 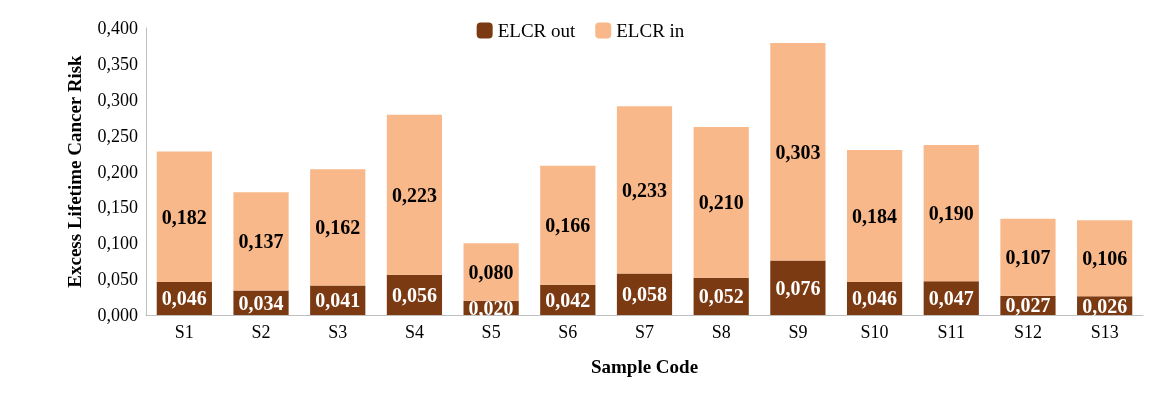 What do you see at coordinates (117, 99) in the screenshot?
I see `y-tick-label: 0,300` at bounding box center [117, 99].